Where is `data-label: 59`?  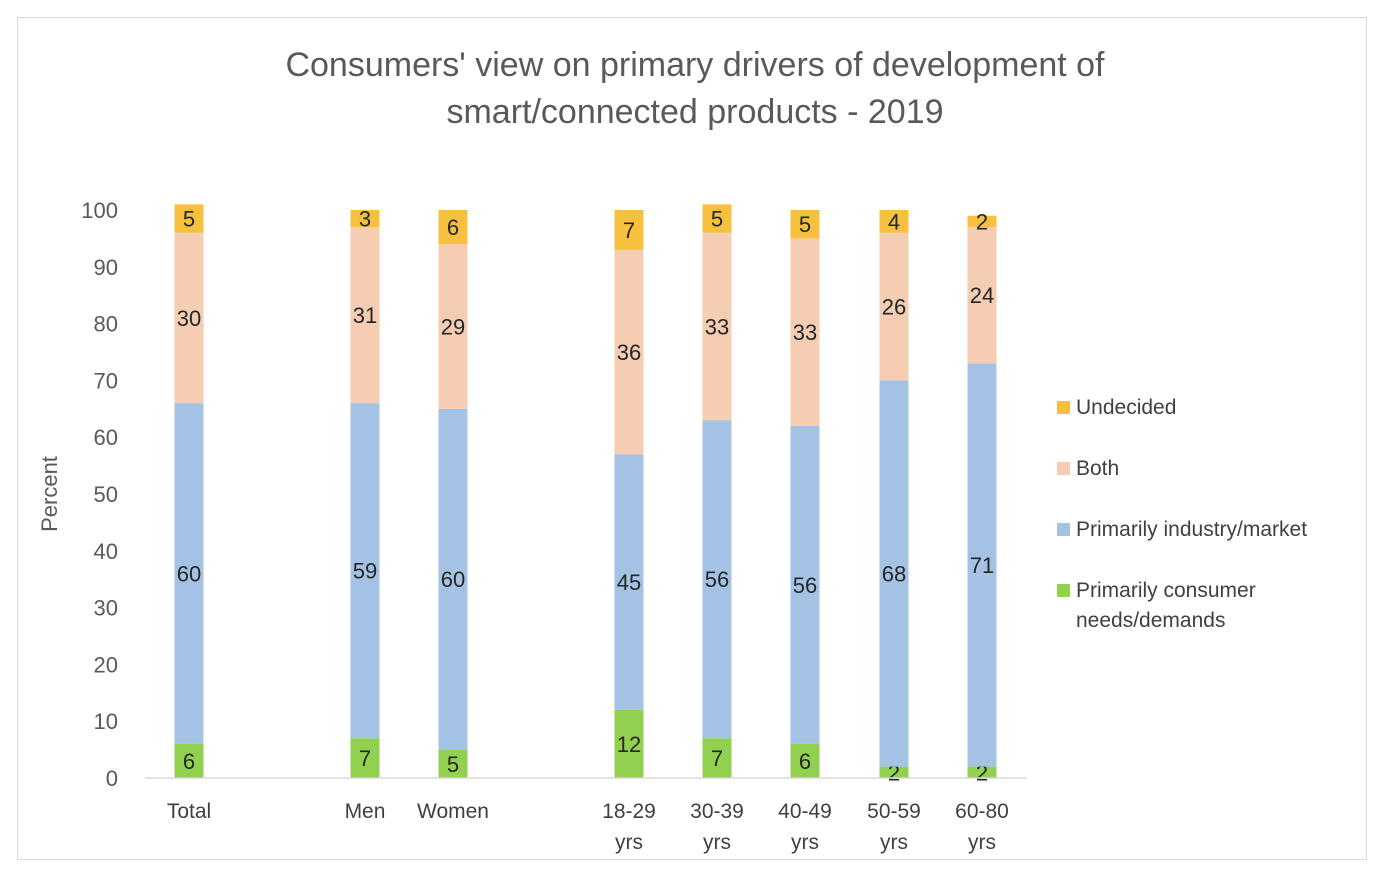 data-label: 59 is located at coordinates (365, 571).